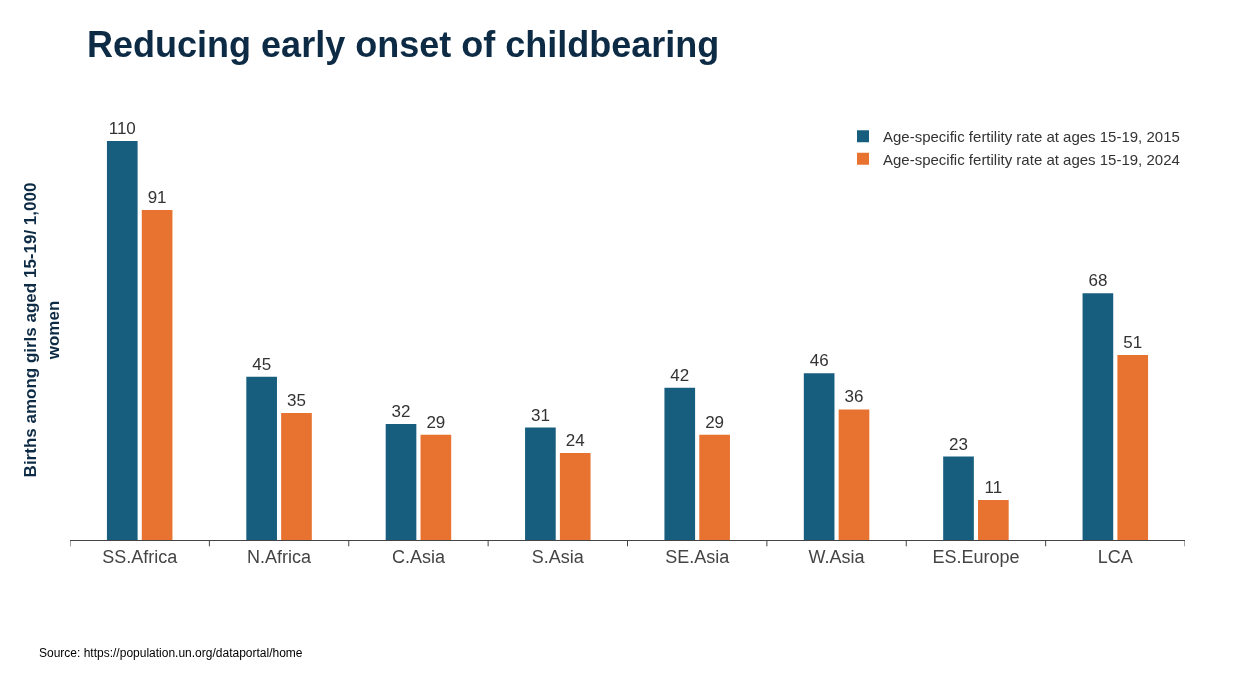 The image size is (1244, 699). Describe the element at coordinates (296, 401) in the screenshot. I see `data-label: 35` at that location.